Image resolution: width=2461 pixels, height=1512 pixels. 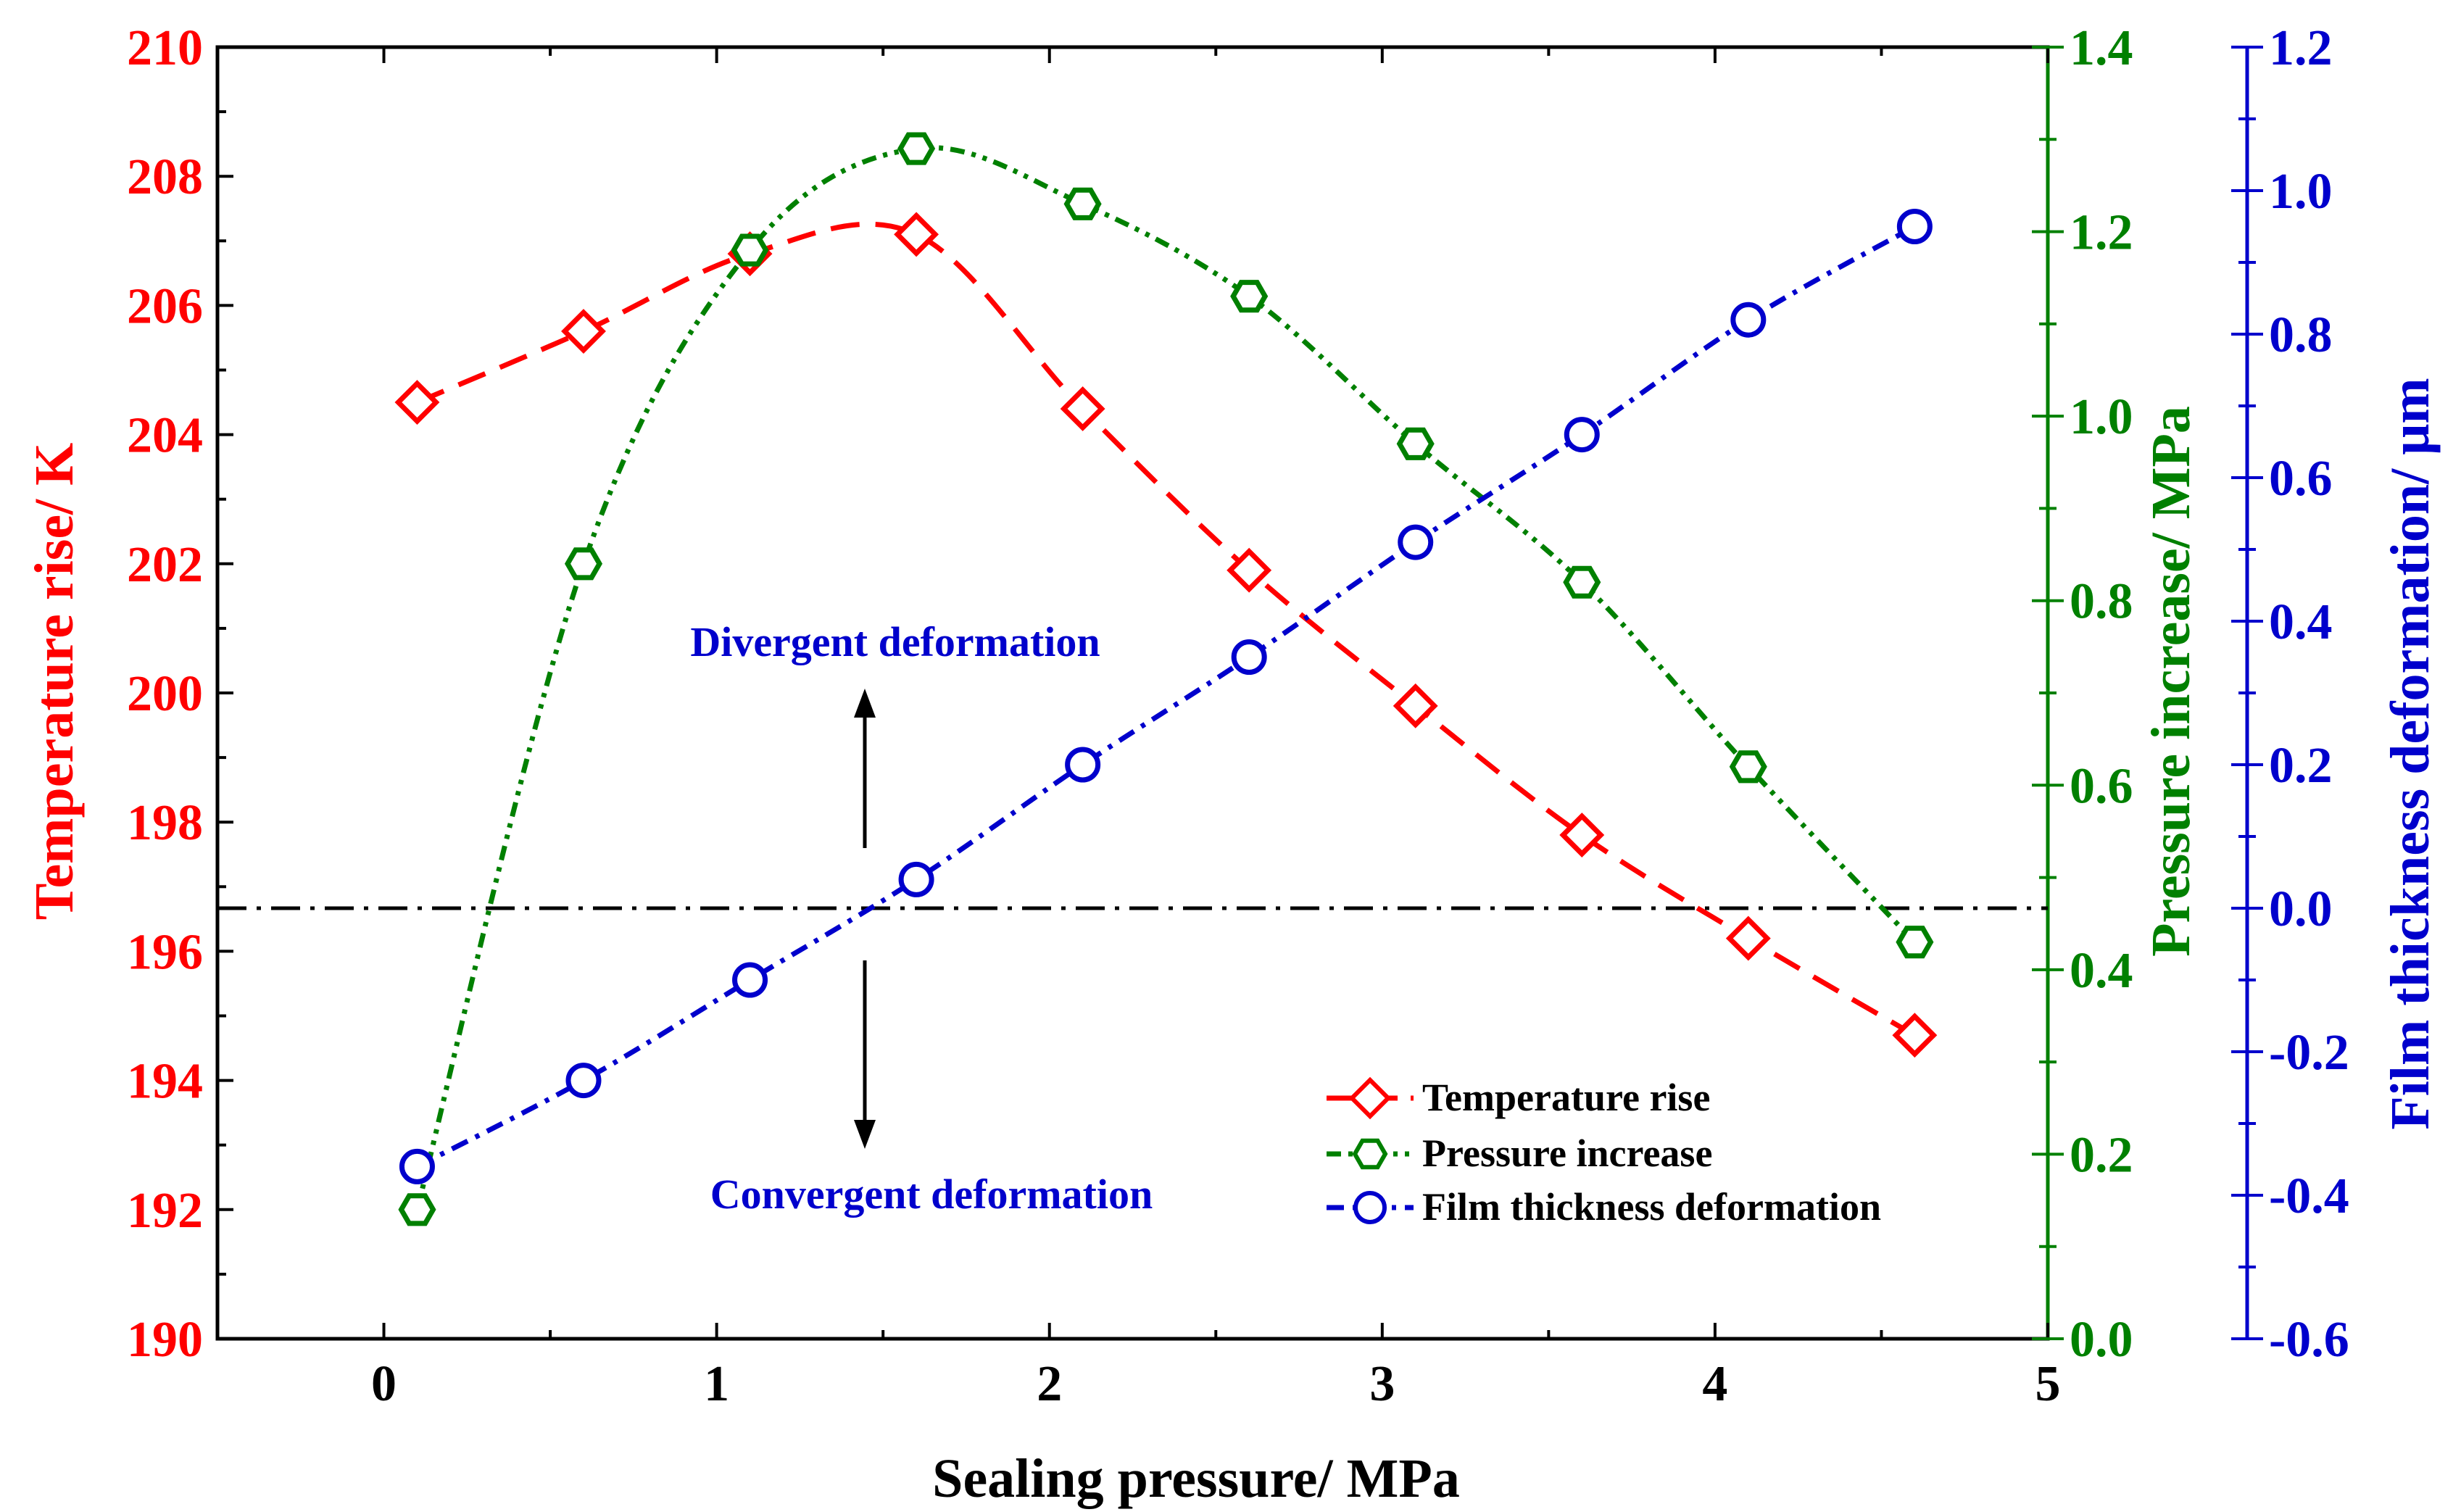 What do you see at coordinates (2101, 417) in the screenshot?
I see `right1-tick-label: 1.0` at bounding box center [2101, 417].